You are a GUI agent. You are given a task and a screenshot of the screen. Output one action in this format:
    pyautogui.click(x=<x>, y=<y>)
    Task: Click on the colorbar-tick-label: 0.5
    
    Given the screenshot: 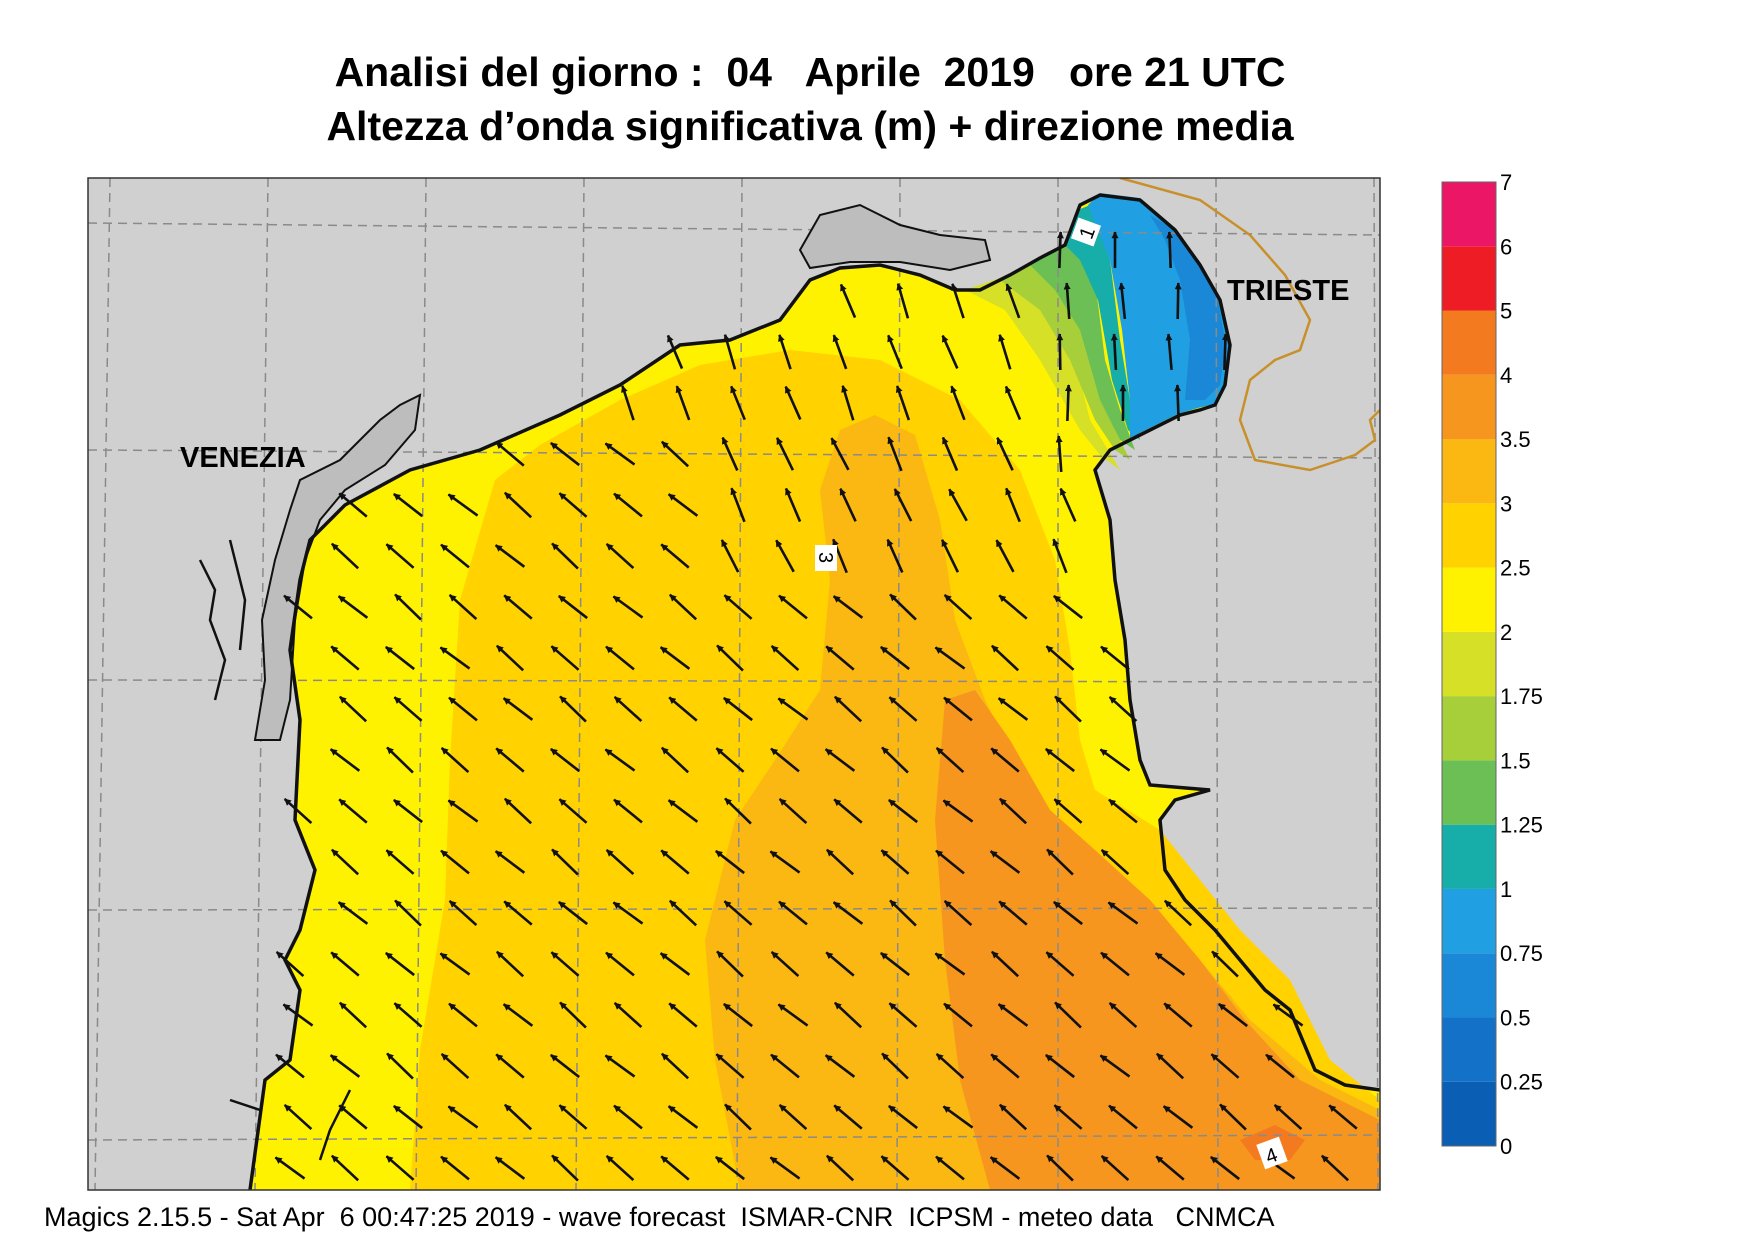 What is the action you would take?
    pyautogui.click(x=1515, y=1017)
    